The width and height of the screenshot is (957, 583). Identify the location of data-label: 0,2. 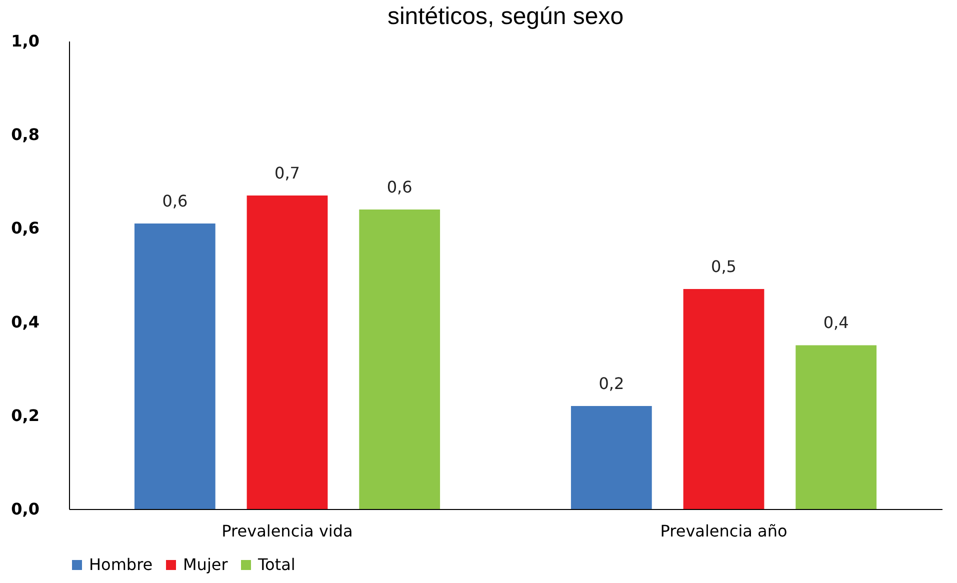
(611, 384).